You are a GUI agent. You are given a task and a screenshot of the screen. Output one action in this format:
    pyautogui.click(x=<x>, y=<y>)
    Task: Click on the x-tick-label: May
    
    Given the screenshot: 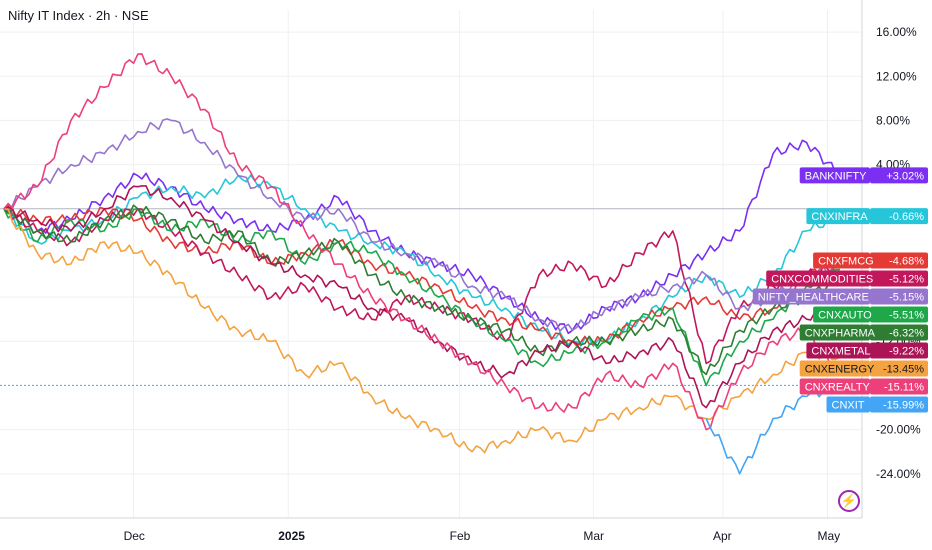 What is the action you would take?
    pyautogui.click(x=828, y=536)
    